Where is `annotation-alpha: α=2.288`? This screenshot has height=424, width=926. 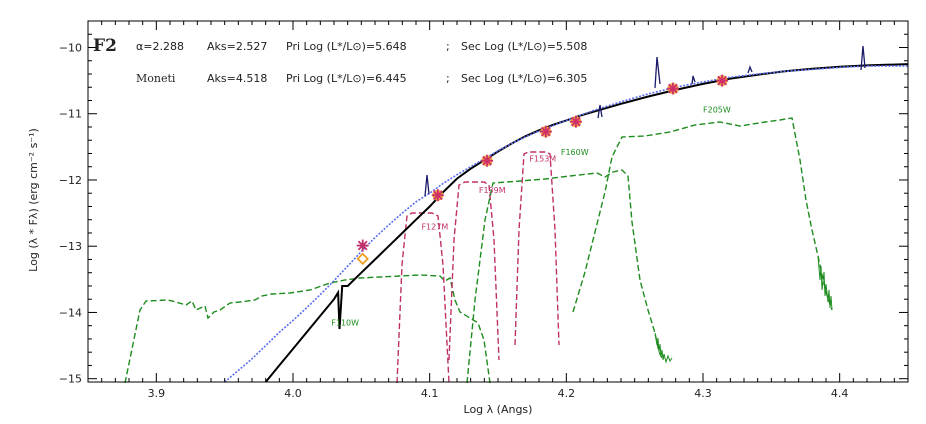 annotation-alpha: α=2.288 is located at coordinates (160, 46).